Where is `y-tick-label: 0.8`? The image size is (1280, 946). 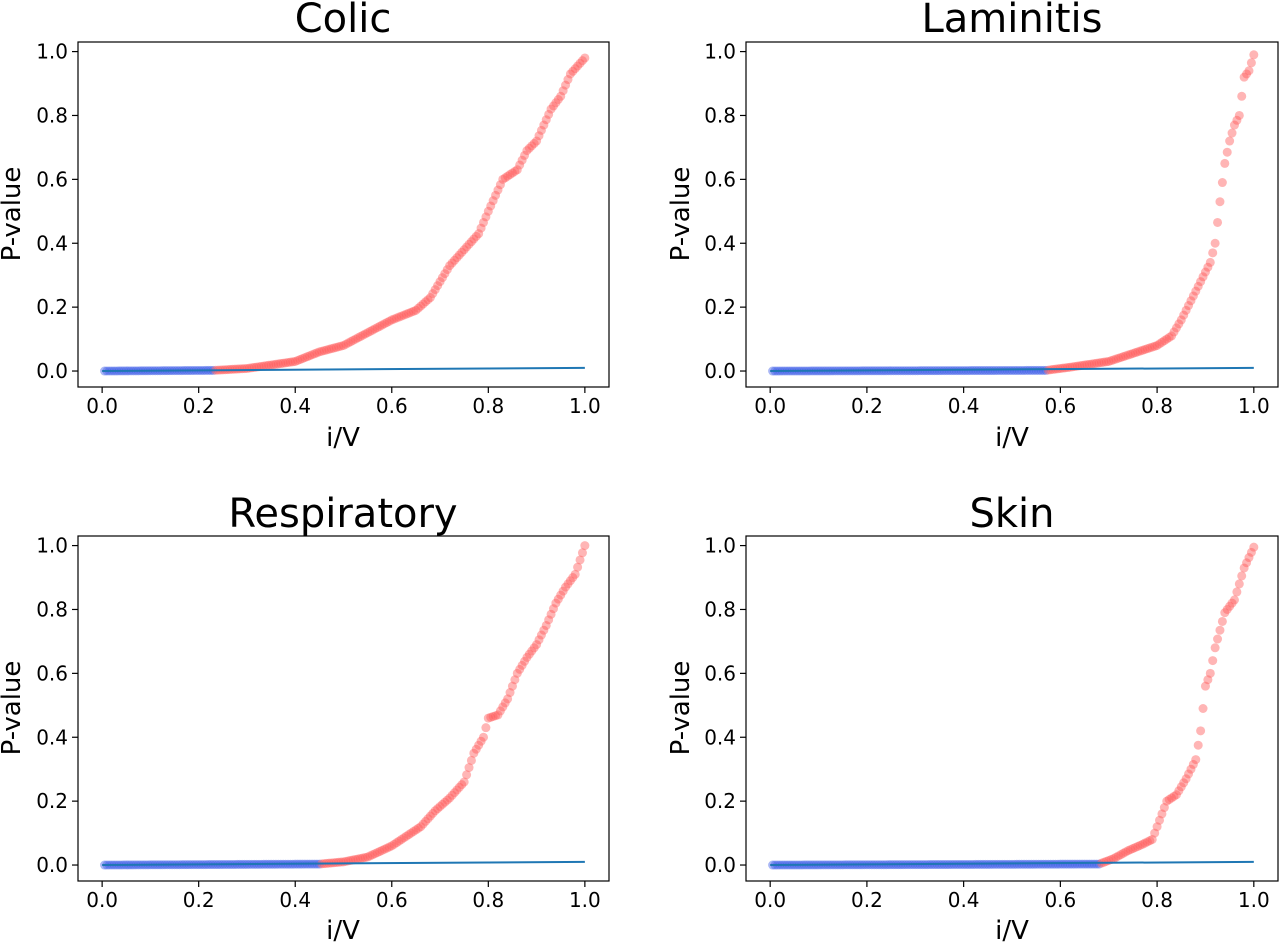
y-tick-label: 0.8 is located at coordinates (52, 115).